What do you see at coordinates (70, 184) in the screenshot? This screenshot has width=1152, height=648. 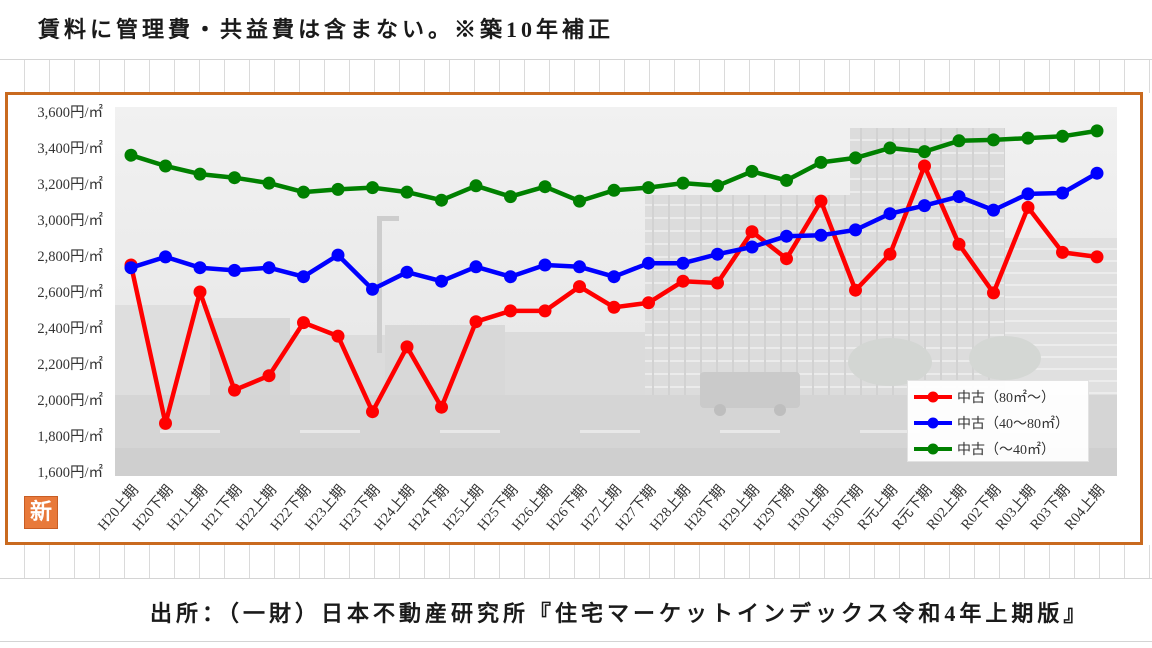 I see `y-tick-label: 3,200円/㎡` at bounding box center [70, 184].